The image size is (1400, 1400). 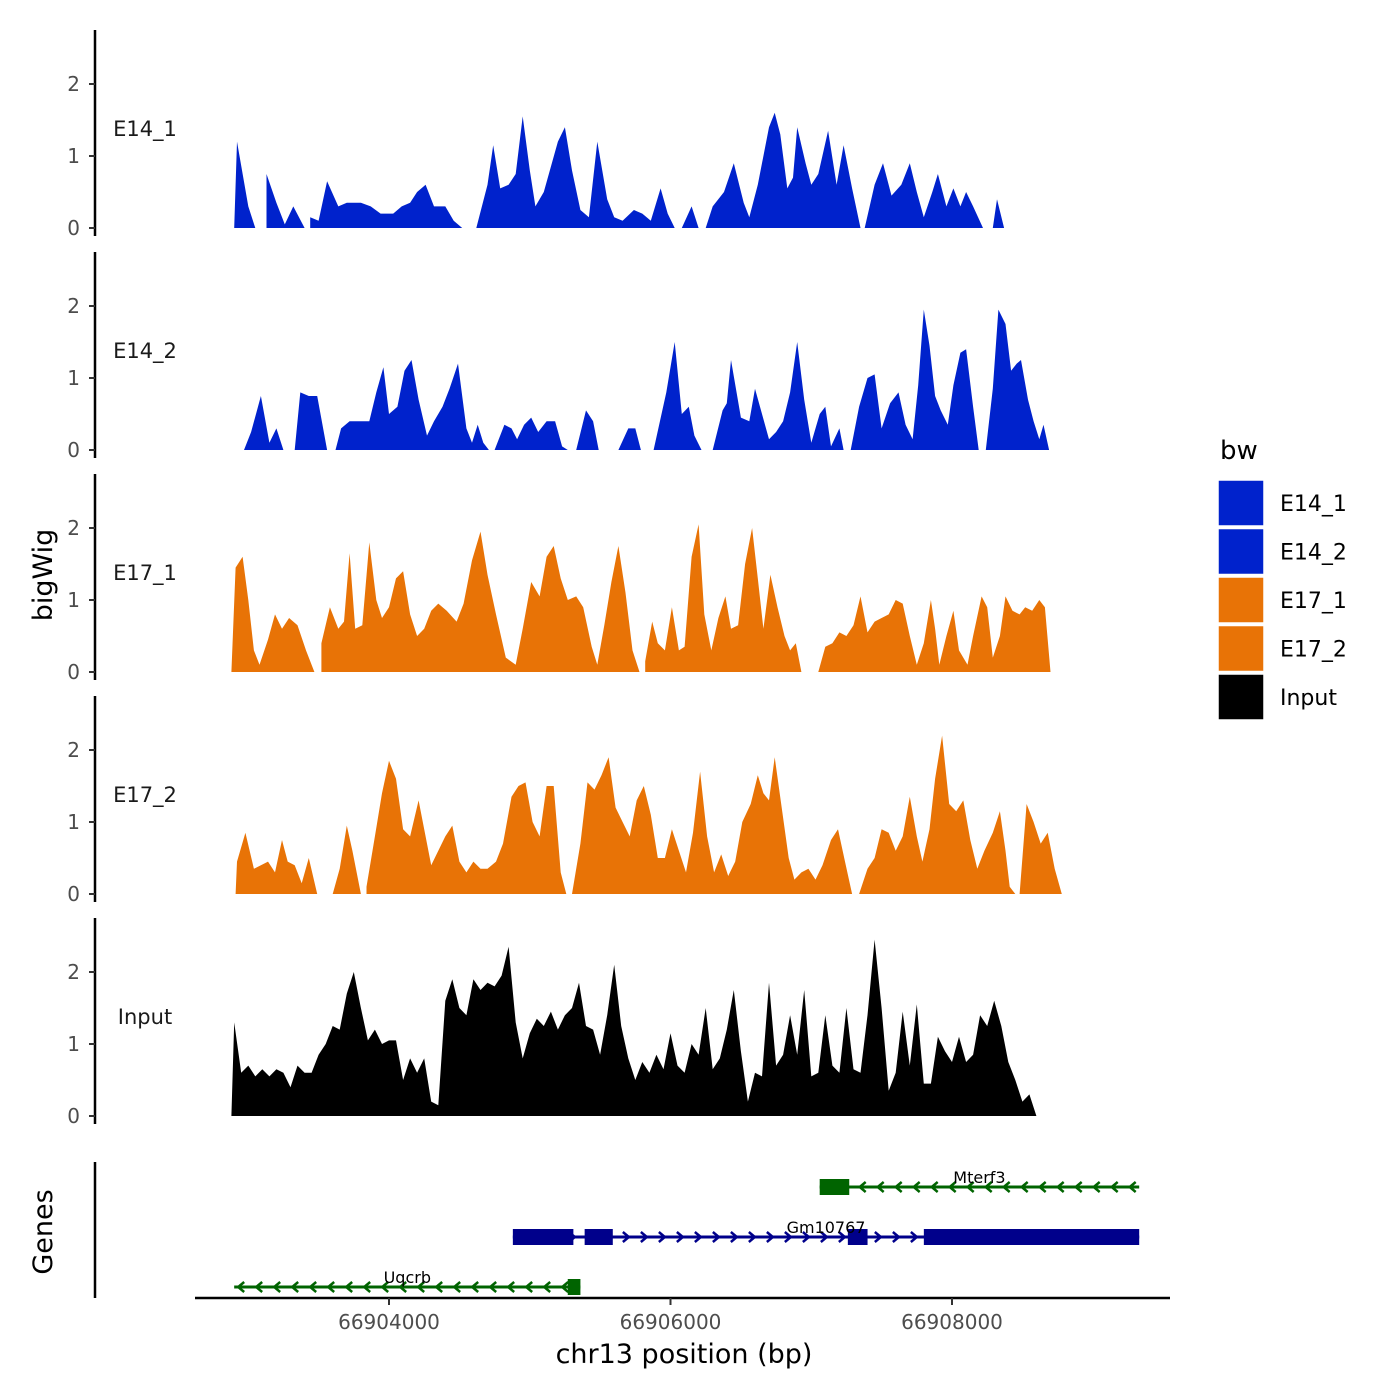 I want to click on track-label: Input, so click(x=145, y=1017).